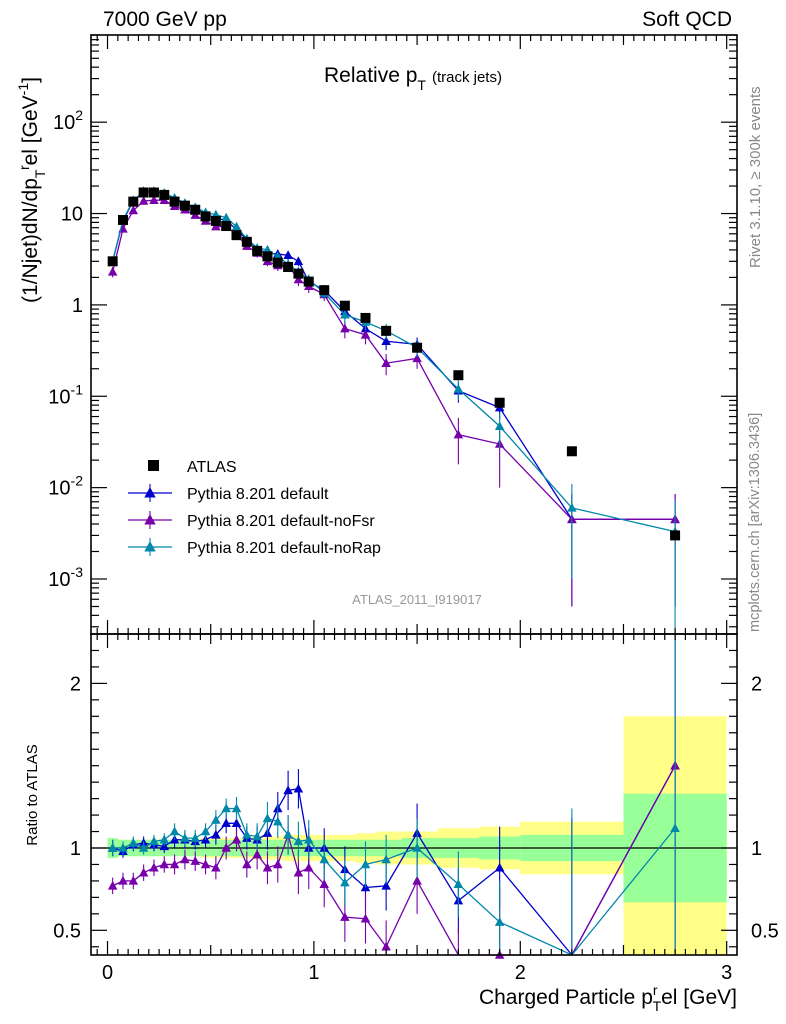 The height and width of the screenshot is (1024, 786). I want to click on legend-label: Pythia 8.201 default, so click(258, 494).